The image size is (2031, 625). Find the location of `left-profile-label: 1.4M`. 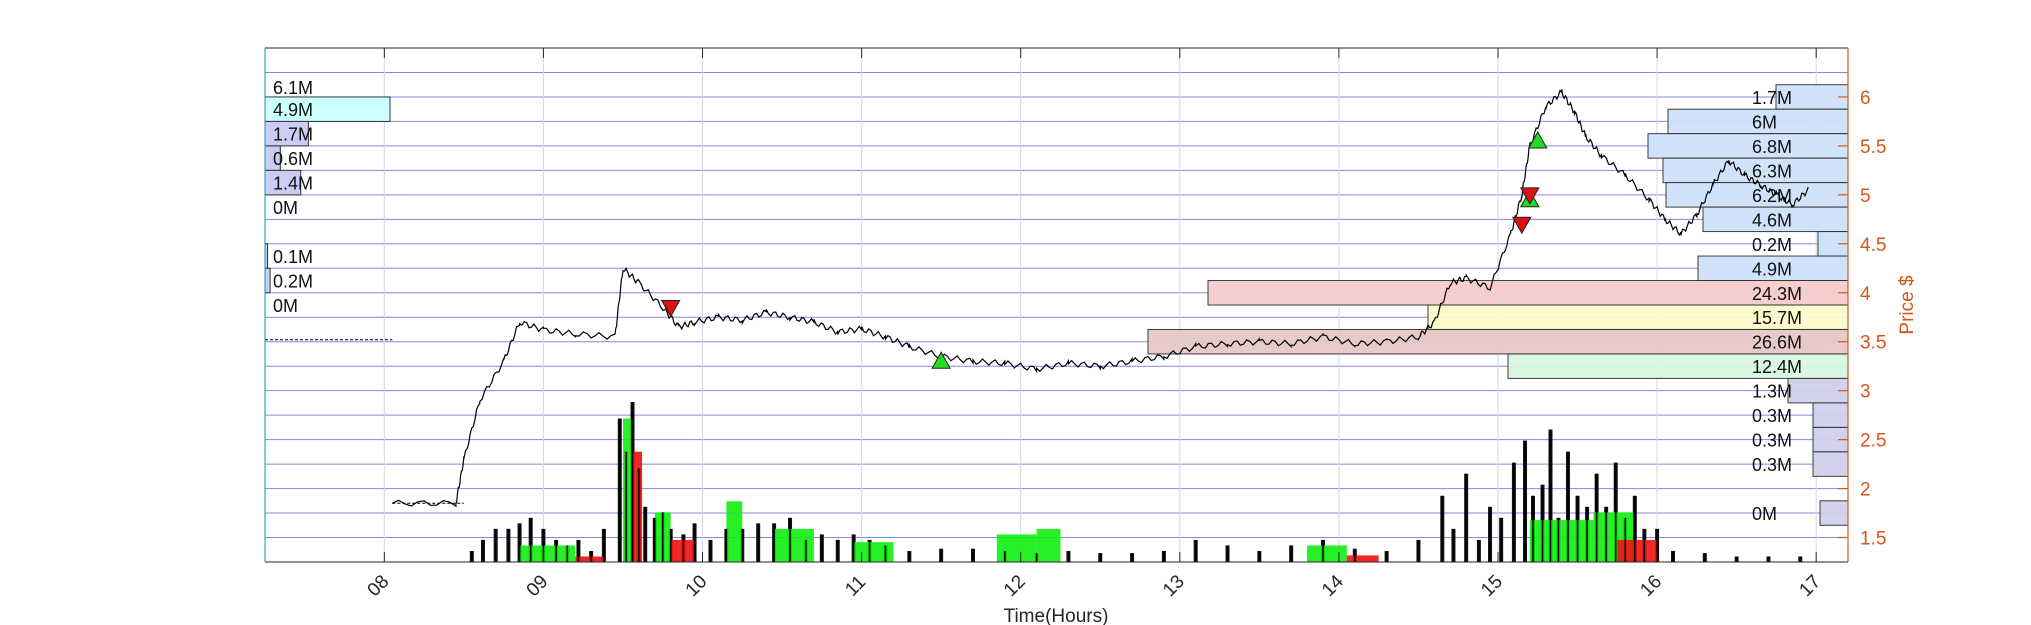

left-profile-label: 1.4M is located at coordinates (293, 184).